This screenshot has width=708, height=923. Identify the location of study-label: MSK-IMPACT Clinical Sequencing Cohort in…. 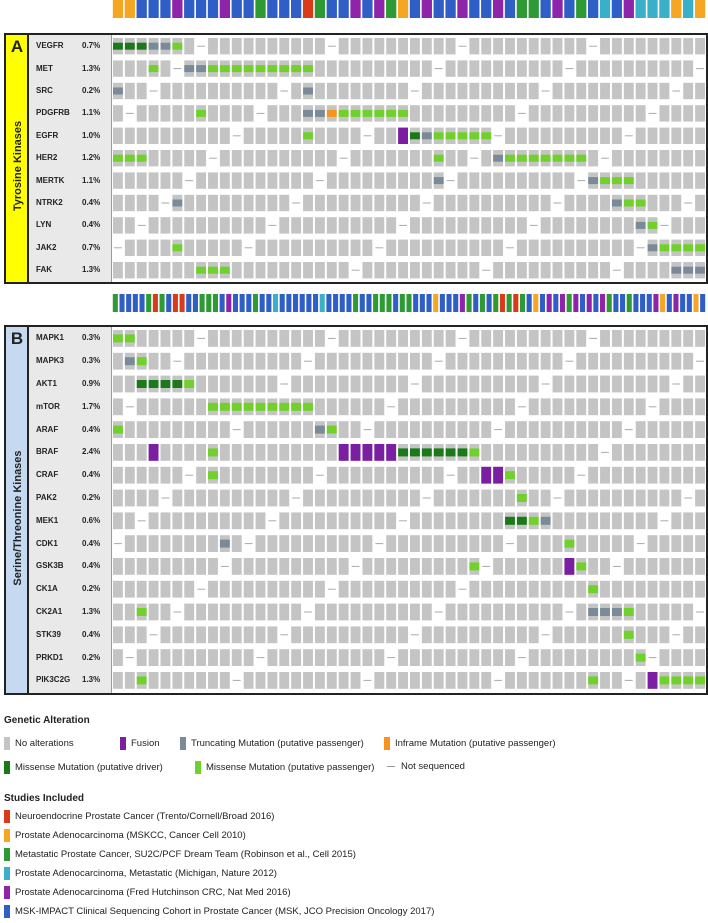
(225, 911).